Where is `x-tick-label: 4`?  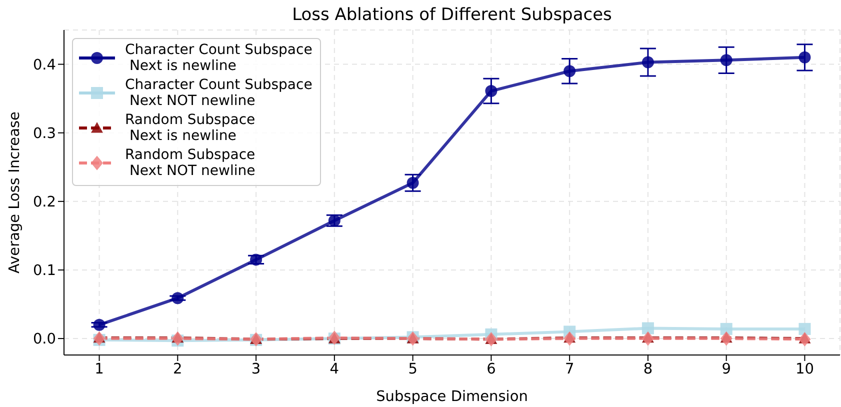 x-tick-label: 4 is located at coordinates (335, 369).